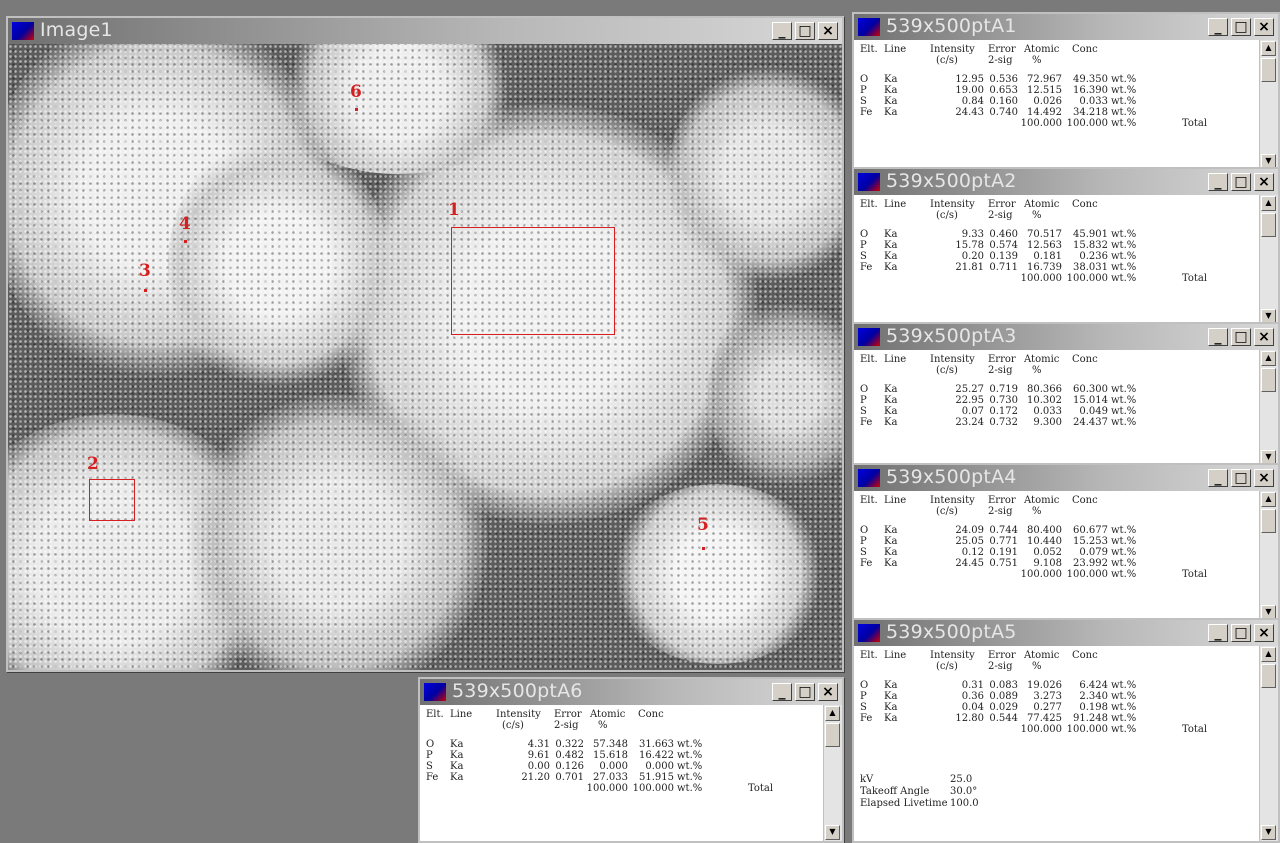 The height and width of the screenshot is (843, 1280). Describe the element at coordinates (1066, 337) in the screenshot. I see `result-window-titlebar: 539x500ptA3 _ □ ×` at that location.